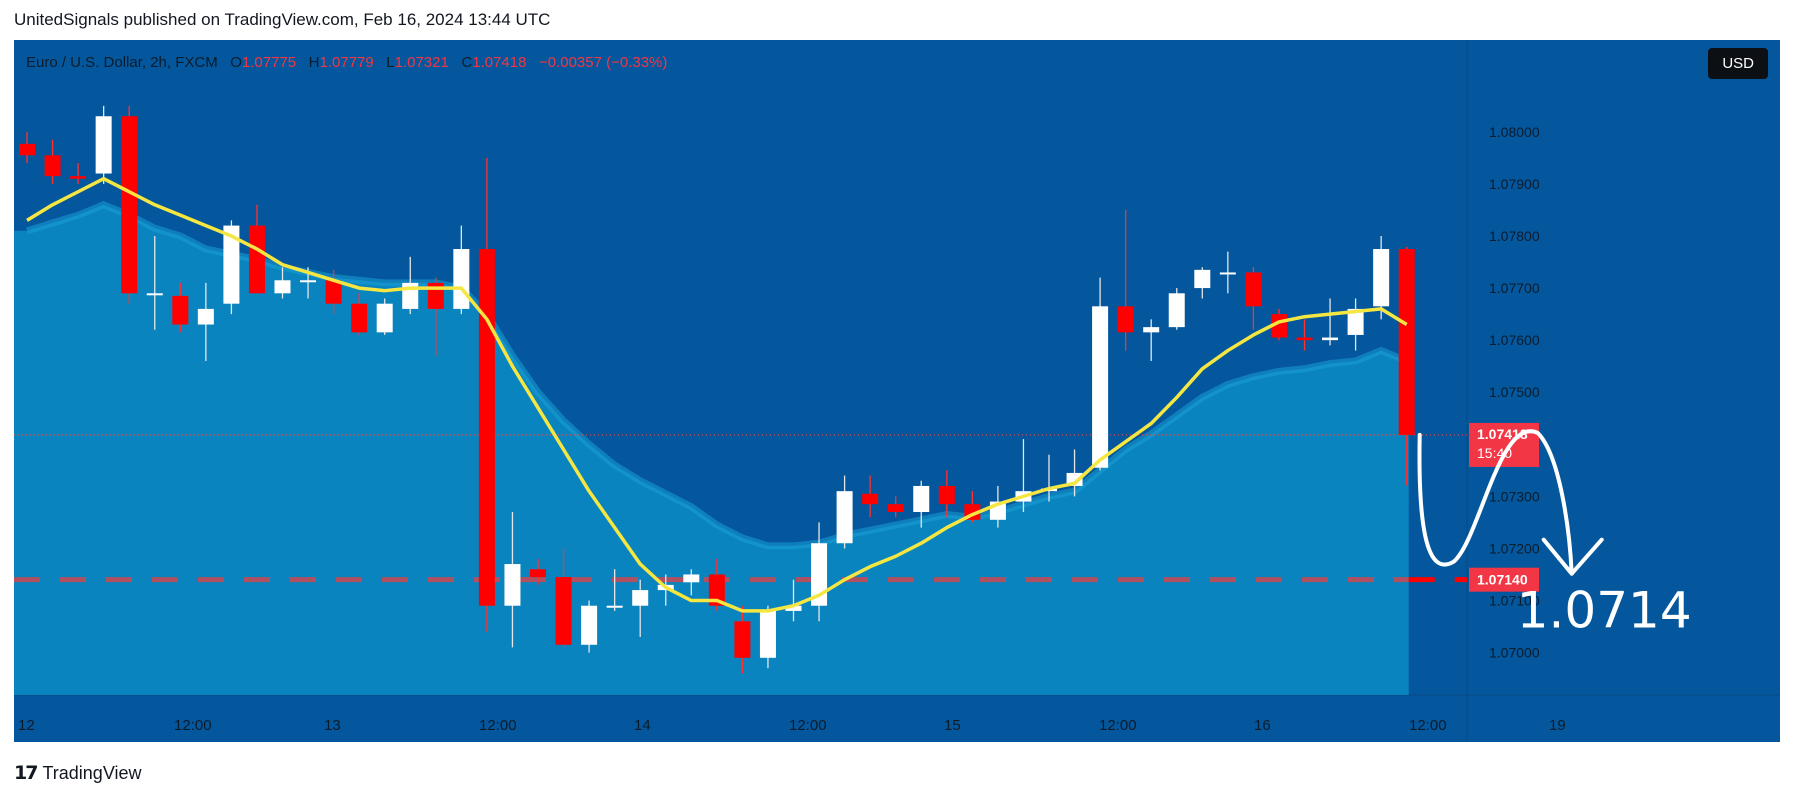 This screenshot has height=798, width=1793. I want to click on open-value: 1.07775, so click(269, 62).